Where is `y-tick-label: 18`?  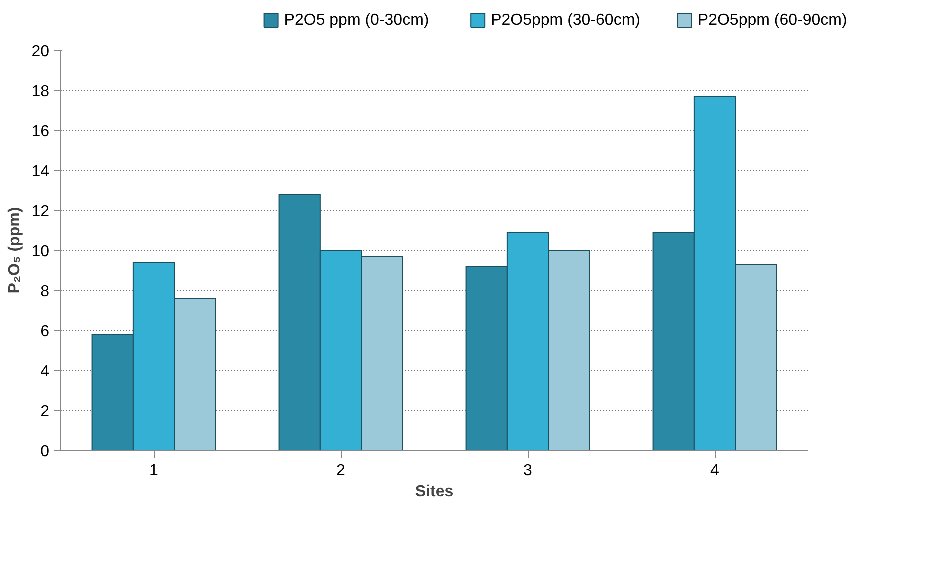
y-tick-label: 18 is located at coordinates (41, 92).